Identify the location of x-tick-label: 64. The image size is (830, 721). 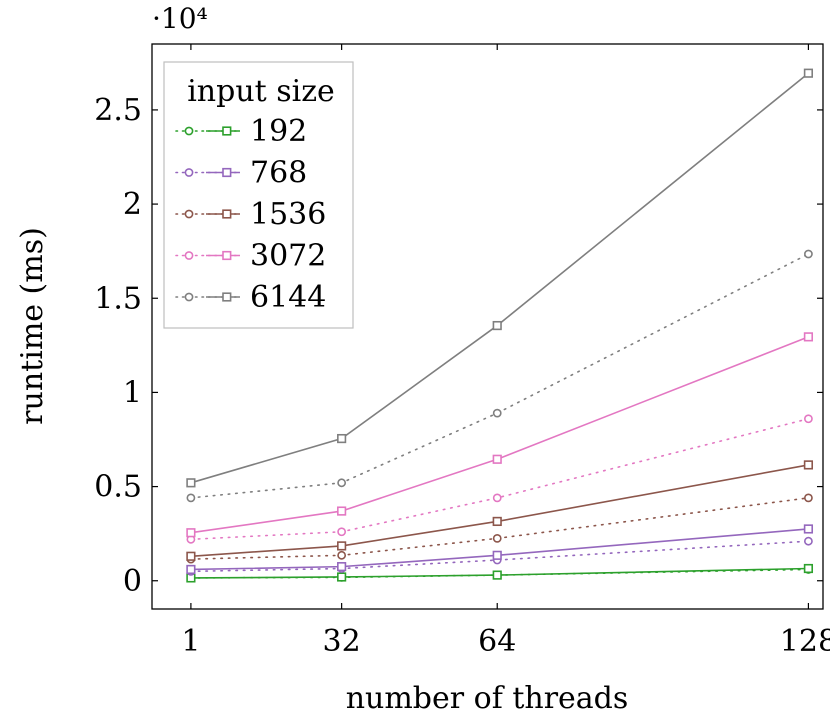
(497, 641).